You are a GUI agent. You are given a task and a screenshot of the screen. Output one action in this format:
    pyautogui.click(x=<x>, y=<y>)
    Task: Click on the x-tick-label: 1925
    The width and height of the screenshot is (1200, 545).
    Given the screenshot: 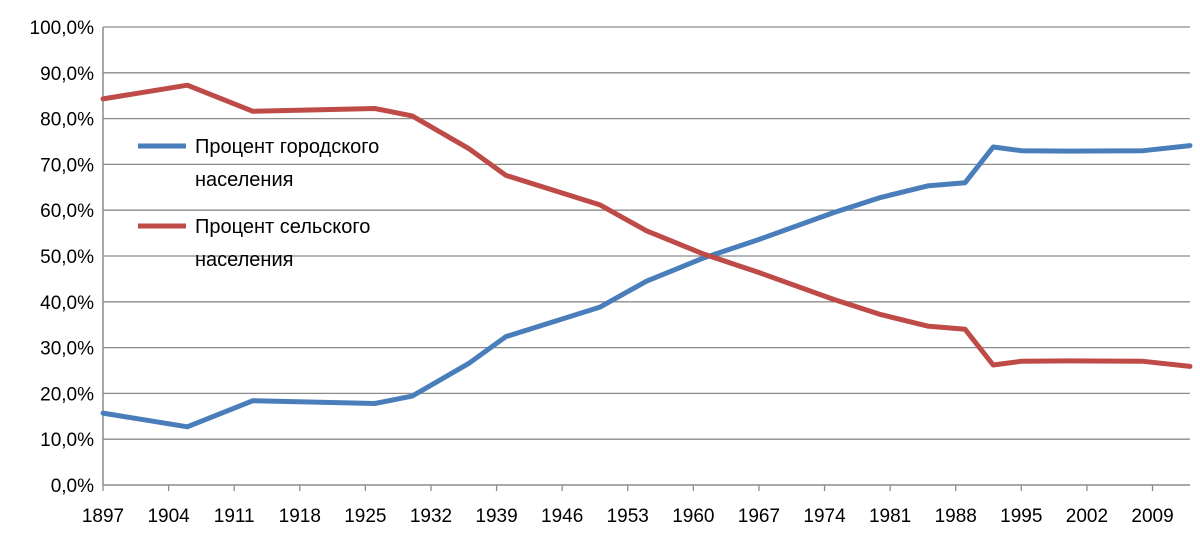 What is the action you would take?
    pyautogui.click(x=365, y=516)
    